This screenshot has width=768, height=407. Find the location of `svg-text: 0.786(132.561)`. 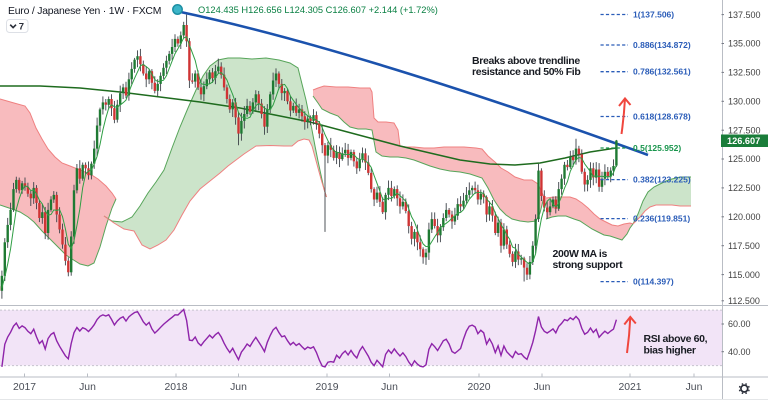

svg-text: 0.786(132.561) is located at coordinates (662, 72).